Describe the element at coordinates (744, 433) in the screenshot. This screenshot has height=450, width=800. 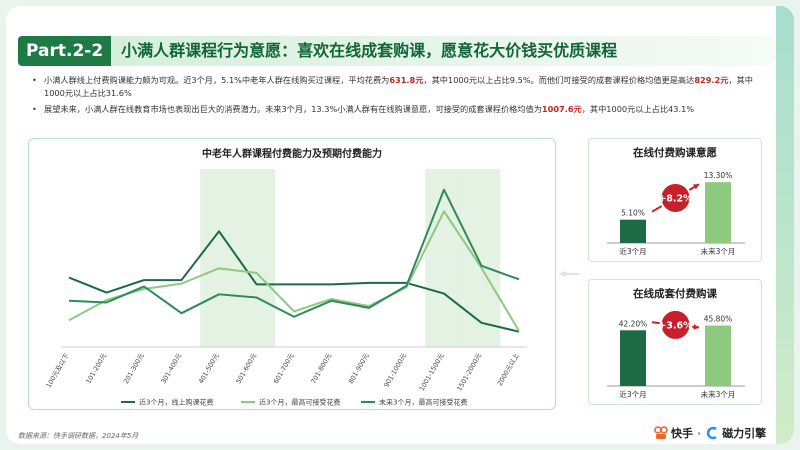
I see `logo-text: 磁力引擎` at that location.